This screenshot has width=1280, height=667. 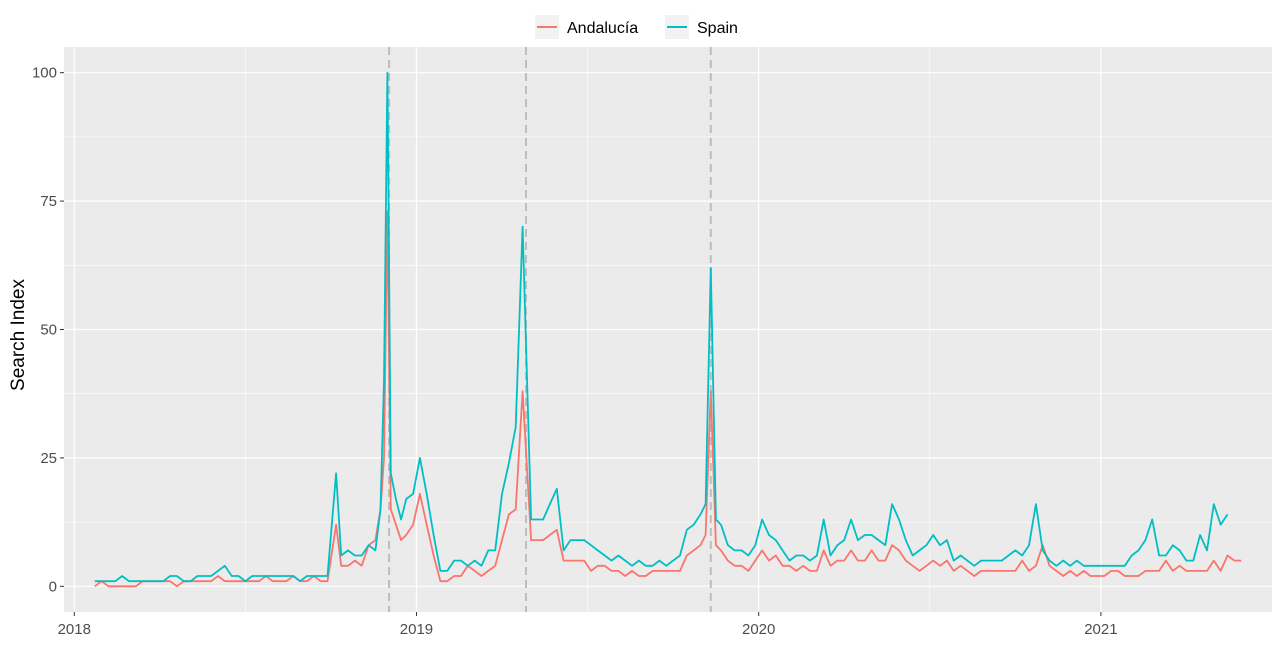 I want to click on y-tick-label: 50, so click(x=48, y=330).